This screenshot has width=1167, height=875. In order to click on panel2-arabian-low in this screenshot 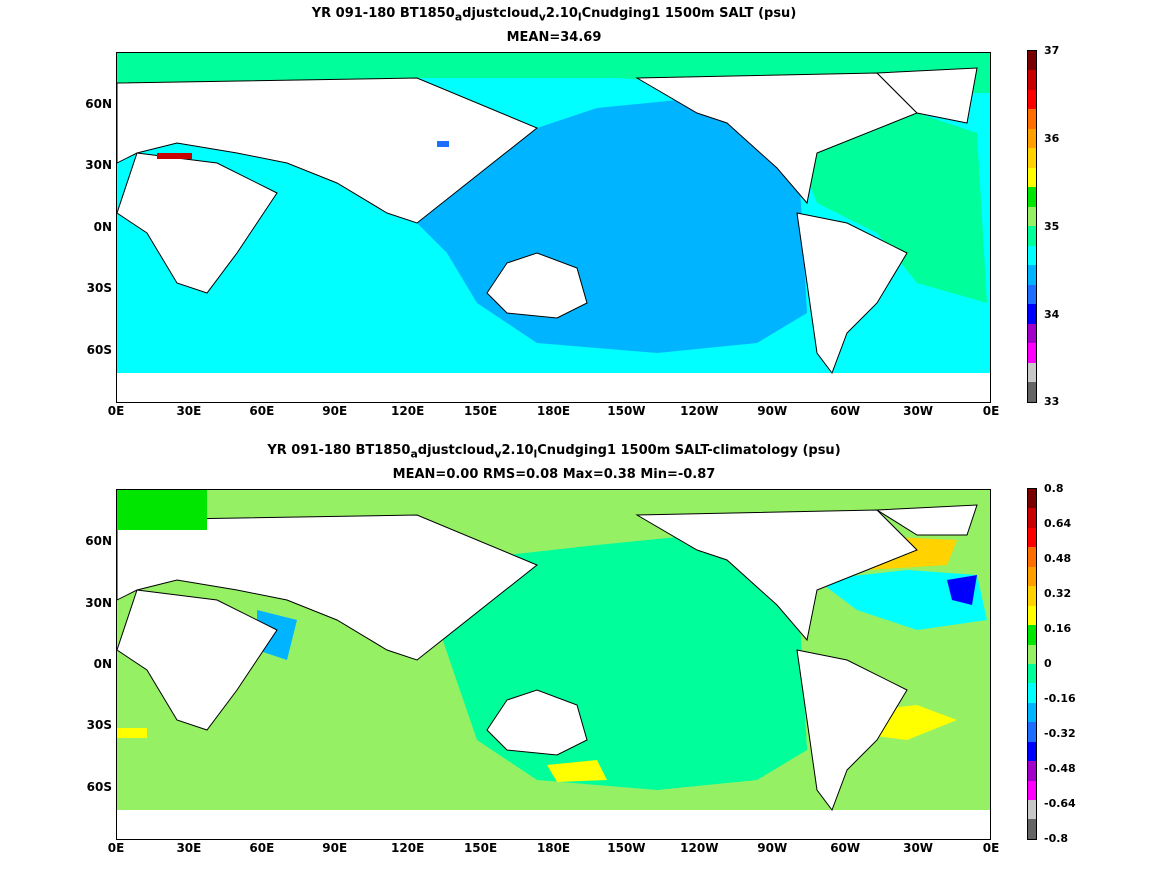, I will do `click(277, 635)`.